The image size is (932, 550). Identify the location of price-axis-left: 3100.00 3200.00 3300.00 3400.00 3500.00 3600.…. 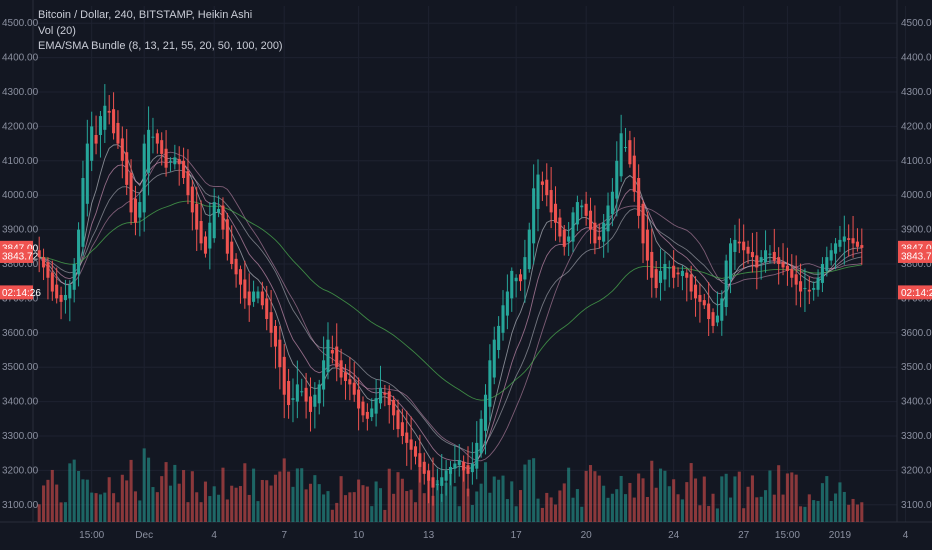
(20, 264).